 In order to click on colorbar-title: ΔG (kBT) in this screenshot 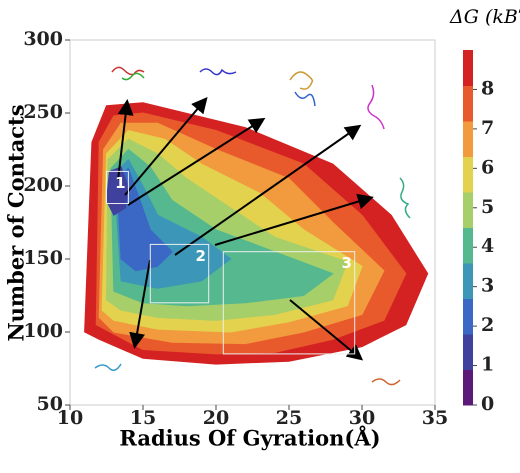, I will do `click(484, 17)`.